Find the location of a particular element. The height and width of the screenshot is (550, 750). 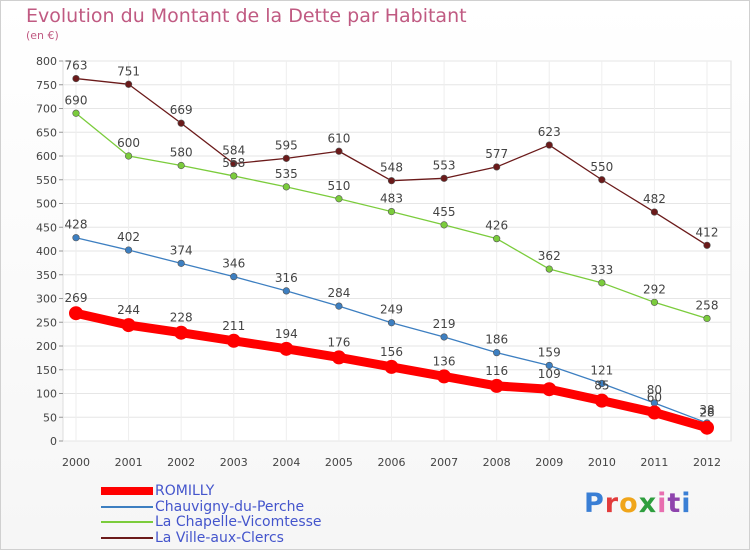

data-label-0-9: 109 is located at coordinates (549, 374).